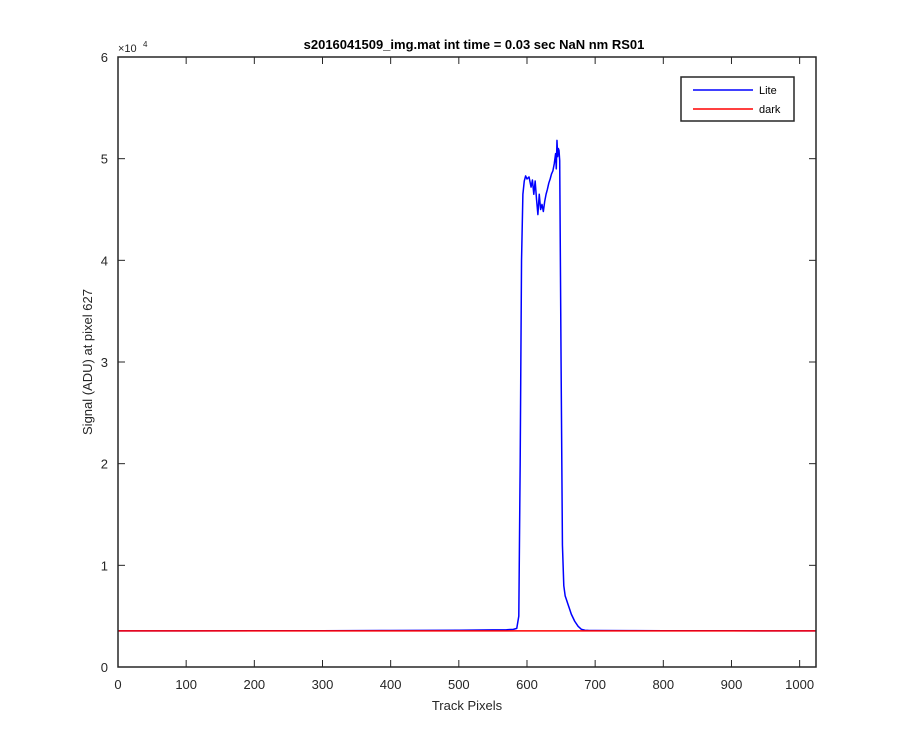  I want to click on y-tick-label: 6, so click(104, 57).